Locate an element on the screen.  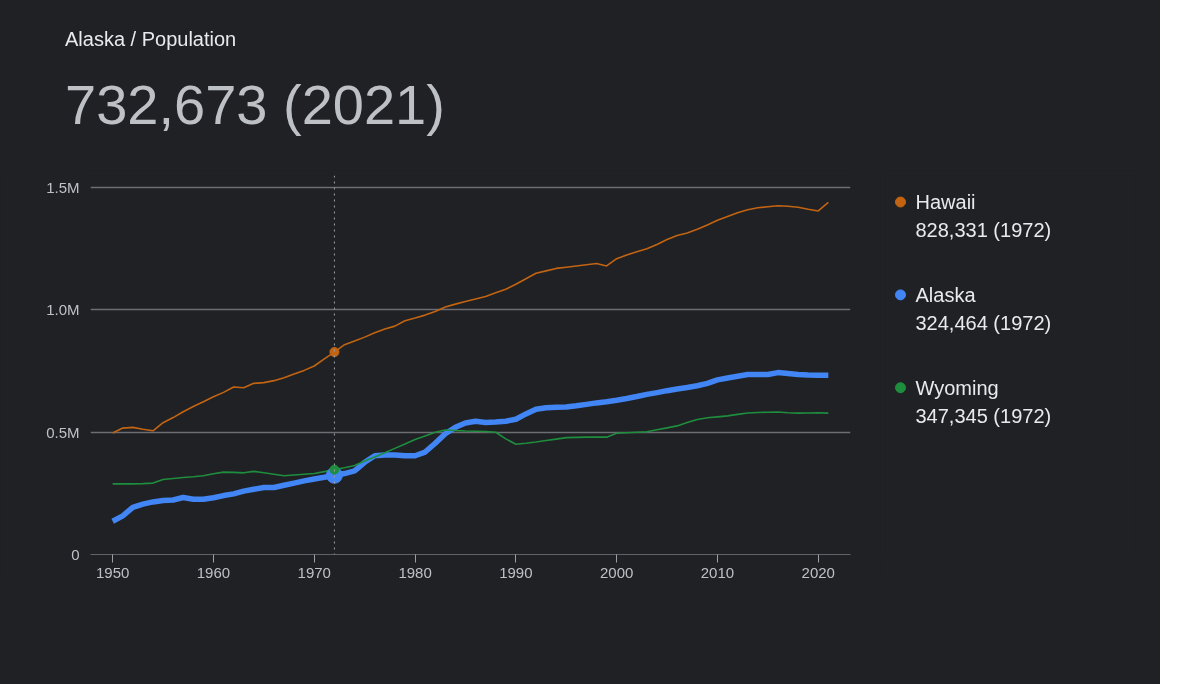
text: 324,464 (1972) is located at coordinates (983, 323).